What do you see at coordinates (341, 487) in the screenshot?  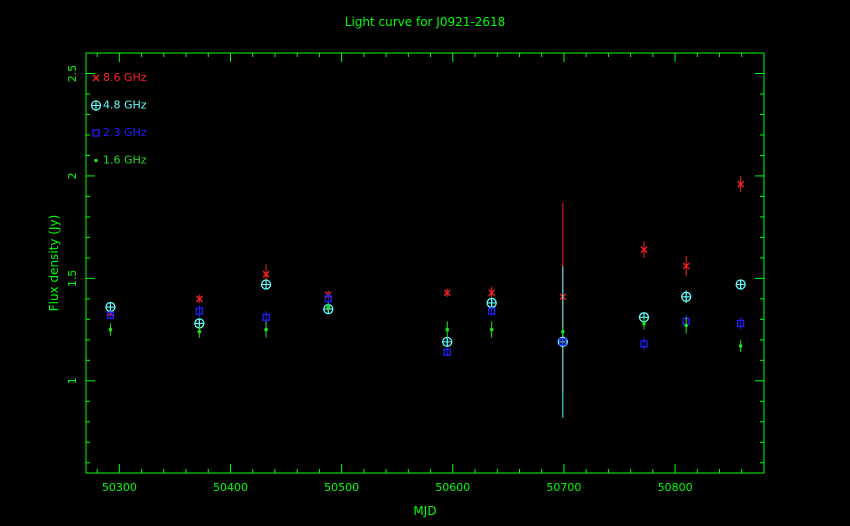 I see `x-tick-label: 50500` at bounding box center [341, 487].